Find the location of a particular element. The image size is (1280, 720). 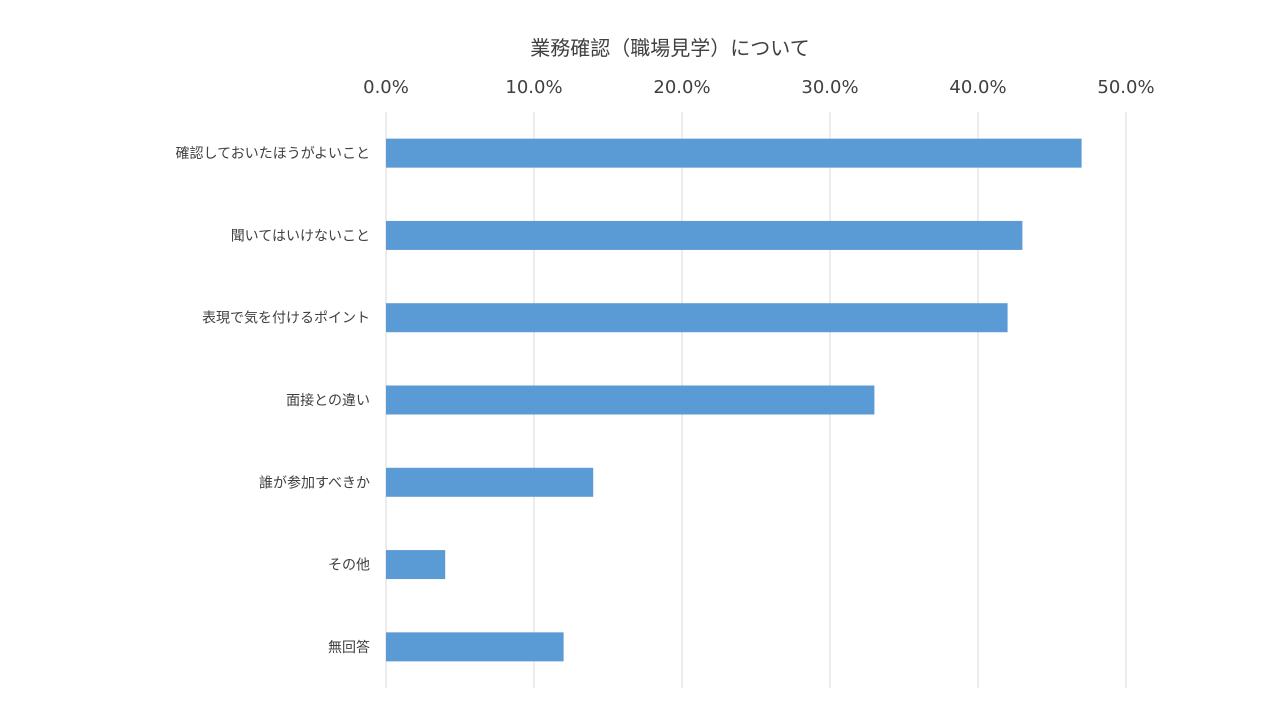

x-axis-ticks: 0.0% 10.0% 20.0% 30.0% 40.0% 50.0% is located at coordinates (758, 87).